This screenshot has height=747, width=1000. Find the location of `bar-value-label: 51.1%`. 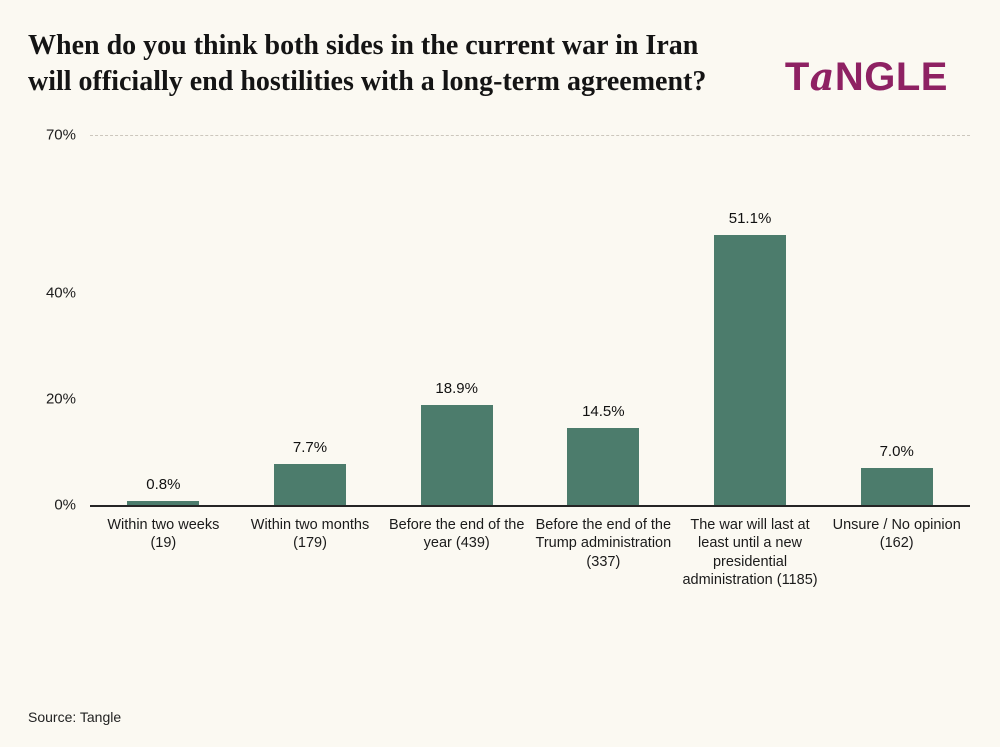

bar-value-label: 51.1% is located at coordinates (750, 218).